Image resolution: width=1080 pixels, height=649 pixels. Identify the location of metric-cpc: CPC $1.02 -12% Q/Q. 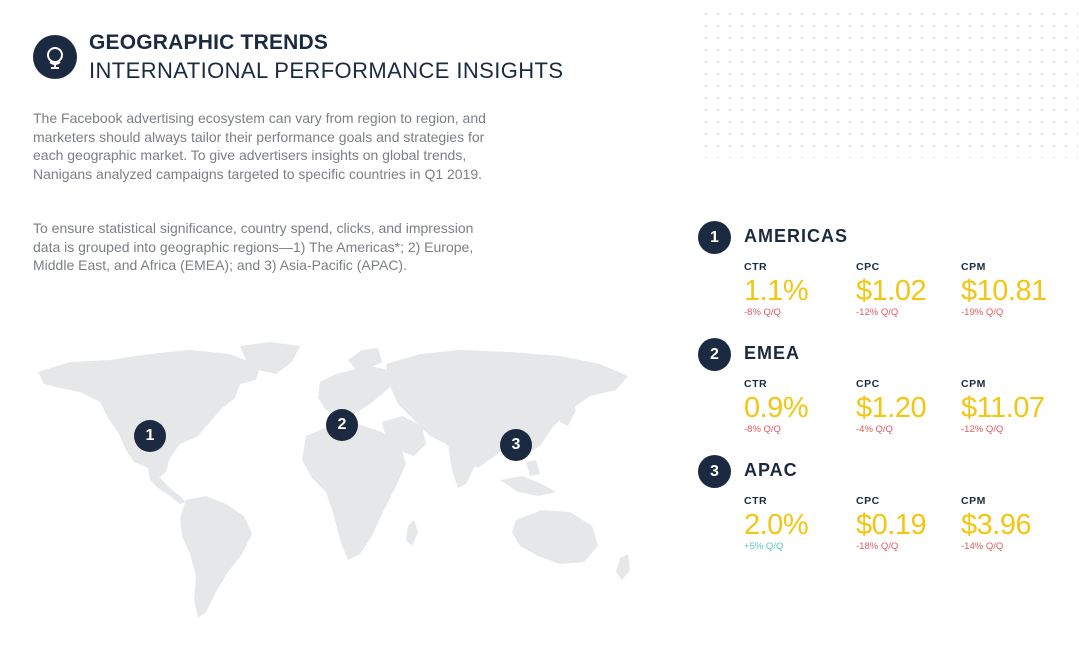
(891, 289).